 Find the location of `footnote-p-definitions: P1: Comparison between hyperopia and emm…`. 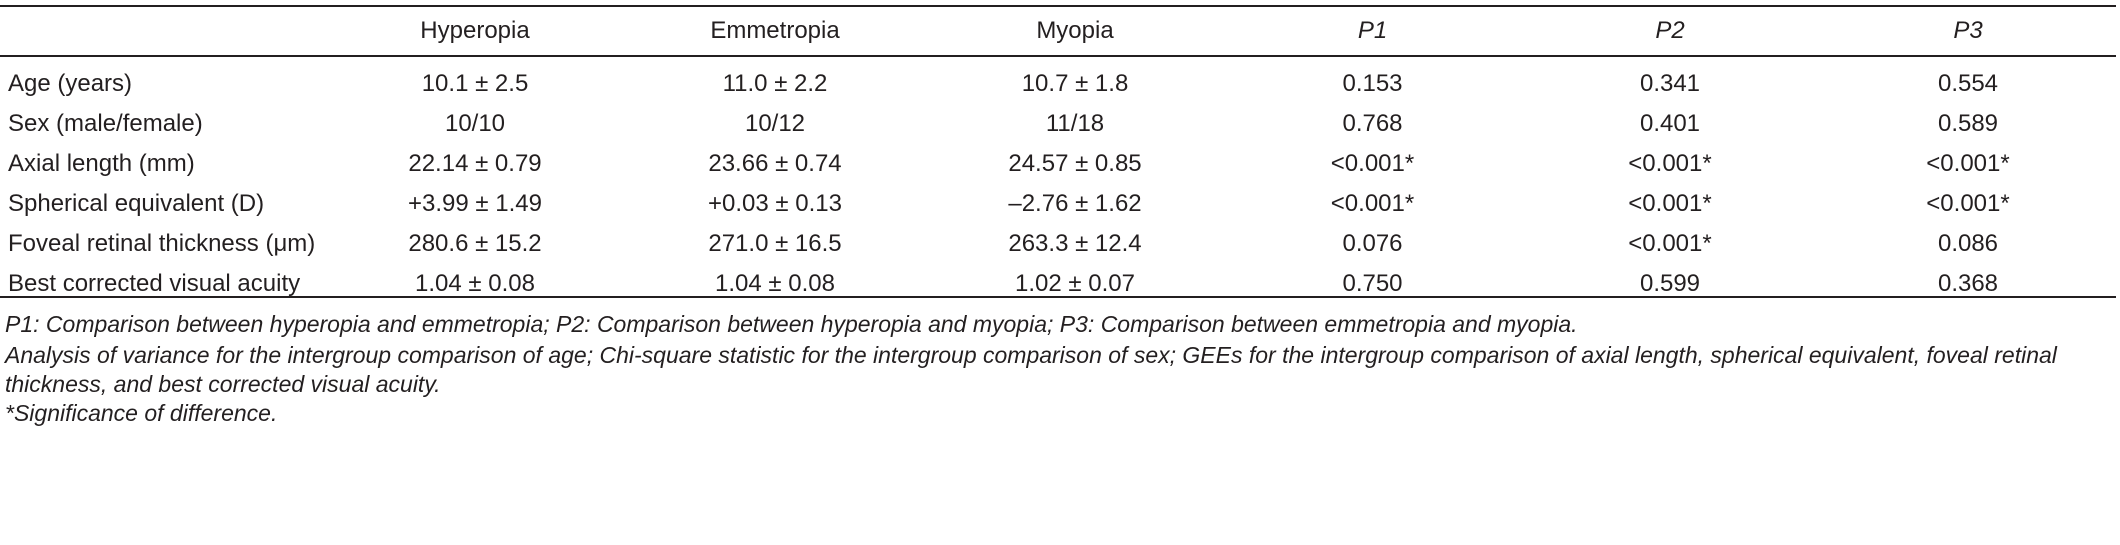

footnote-p-definitions: P1: Comparison between hyperopia and emm… is located at coordinates (1060, 324).